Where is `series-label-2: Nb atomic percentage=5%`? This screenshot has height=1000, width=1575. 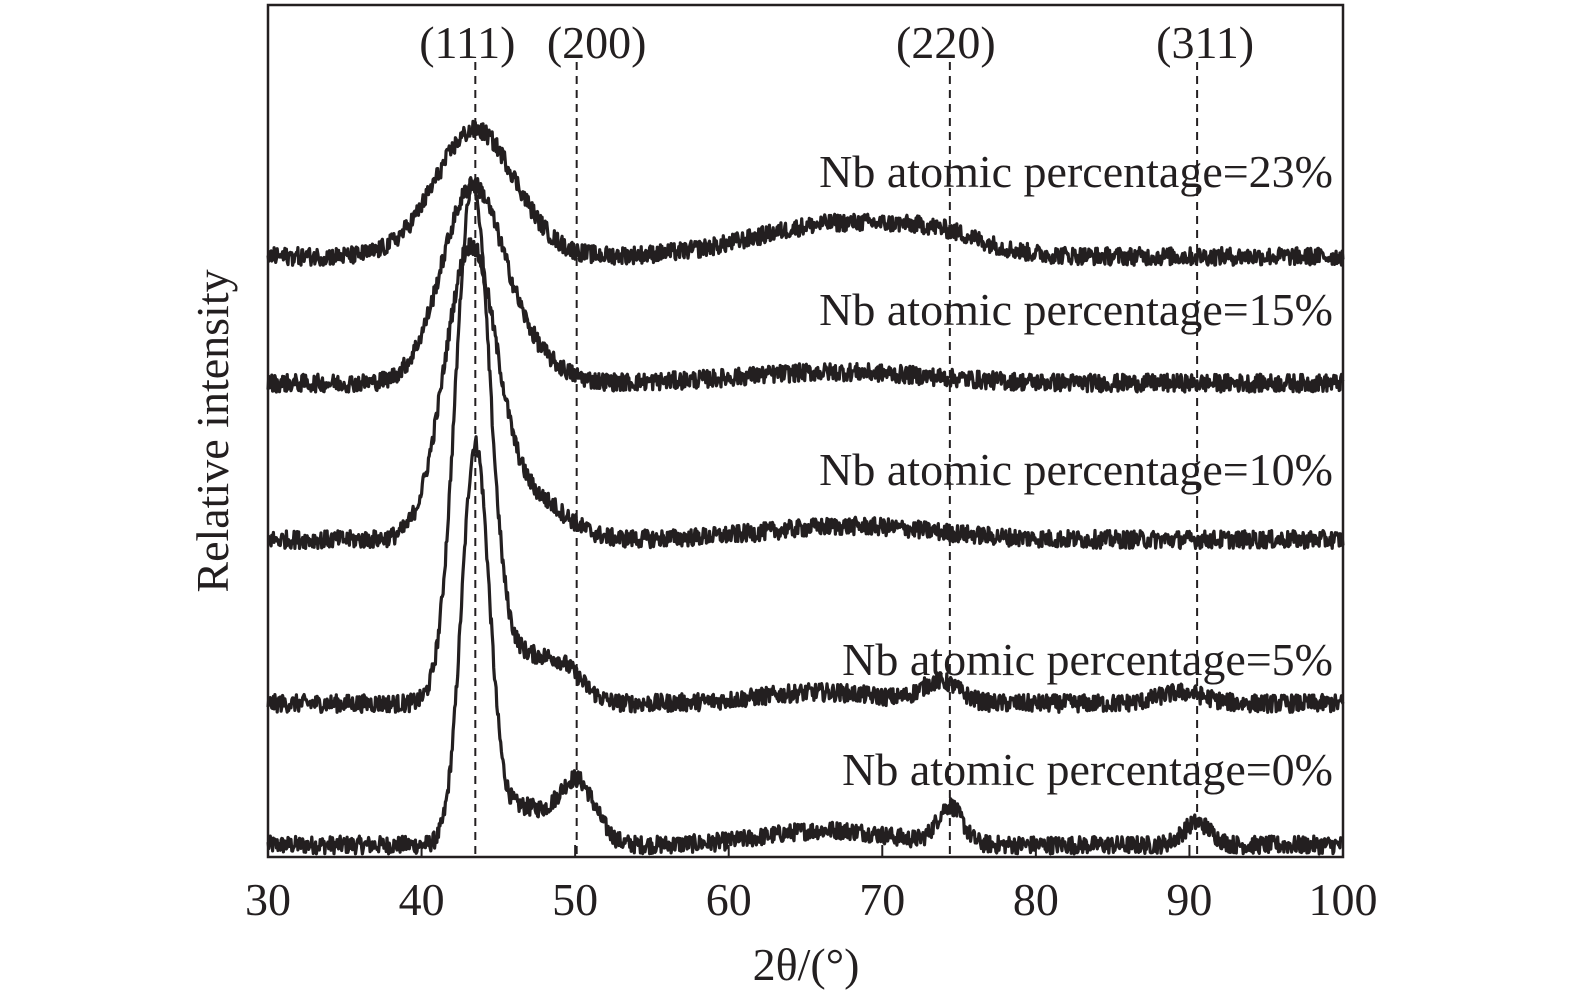
series-label-2: Nb atomic percentage=5% is located at coordinates (1087, 659).